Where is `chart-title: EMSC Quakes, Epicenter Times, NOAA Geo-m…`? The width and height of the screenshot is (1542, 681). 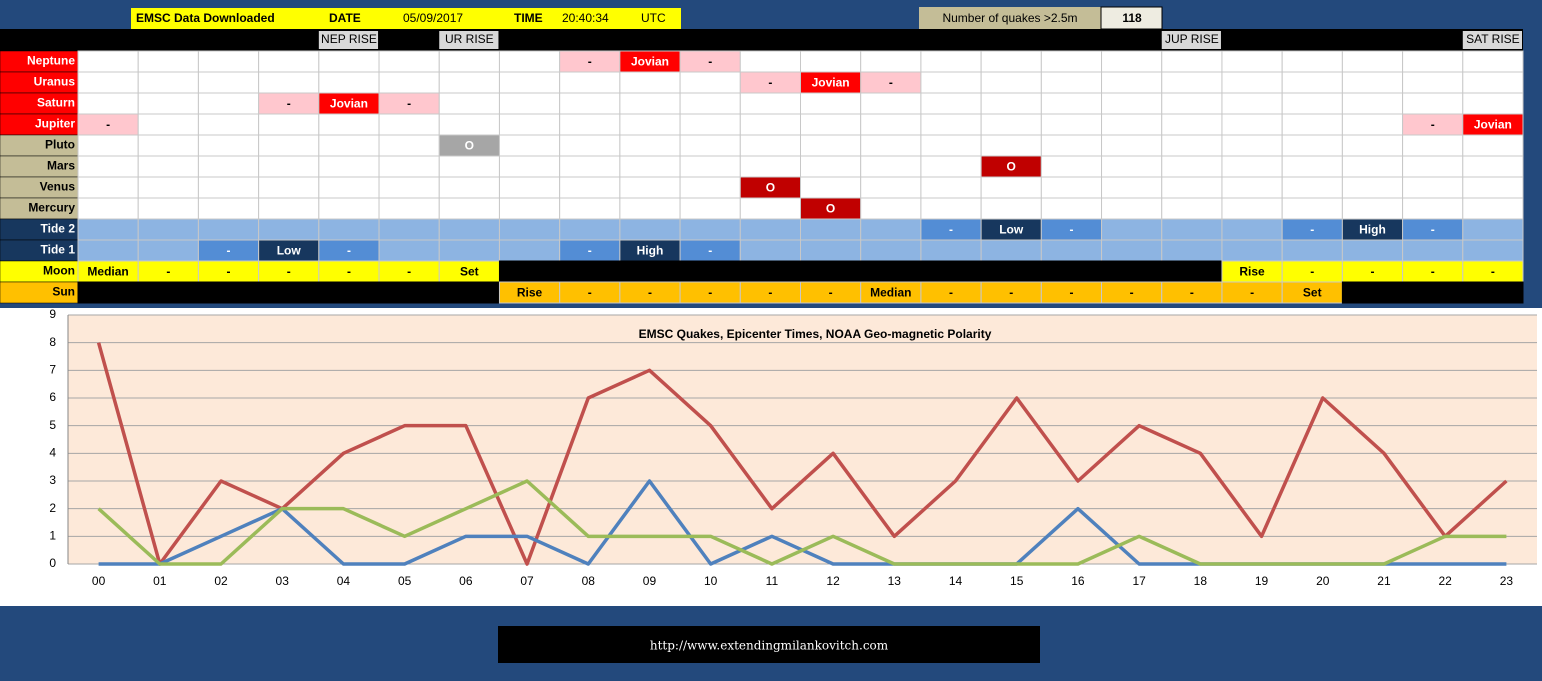 chart-title: EMSC Quakes, Epicenter Times, NOAA Geo-m… is located at coordinates (815, 334).